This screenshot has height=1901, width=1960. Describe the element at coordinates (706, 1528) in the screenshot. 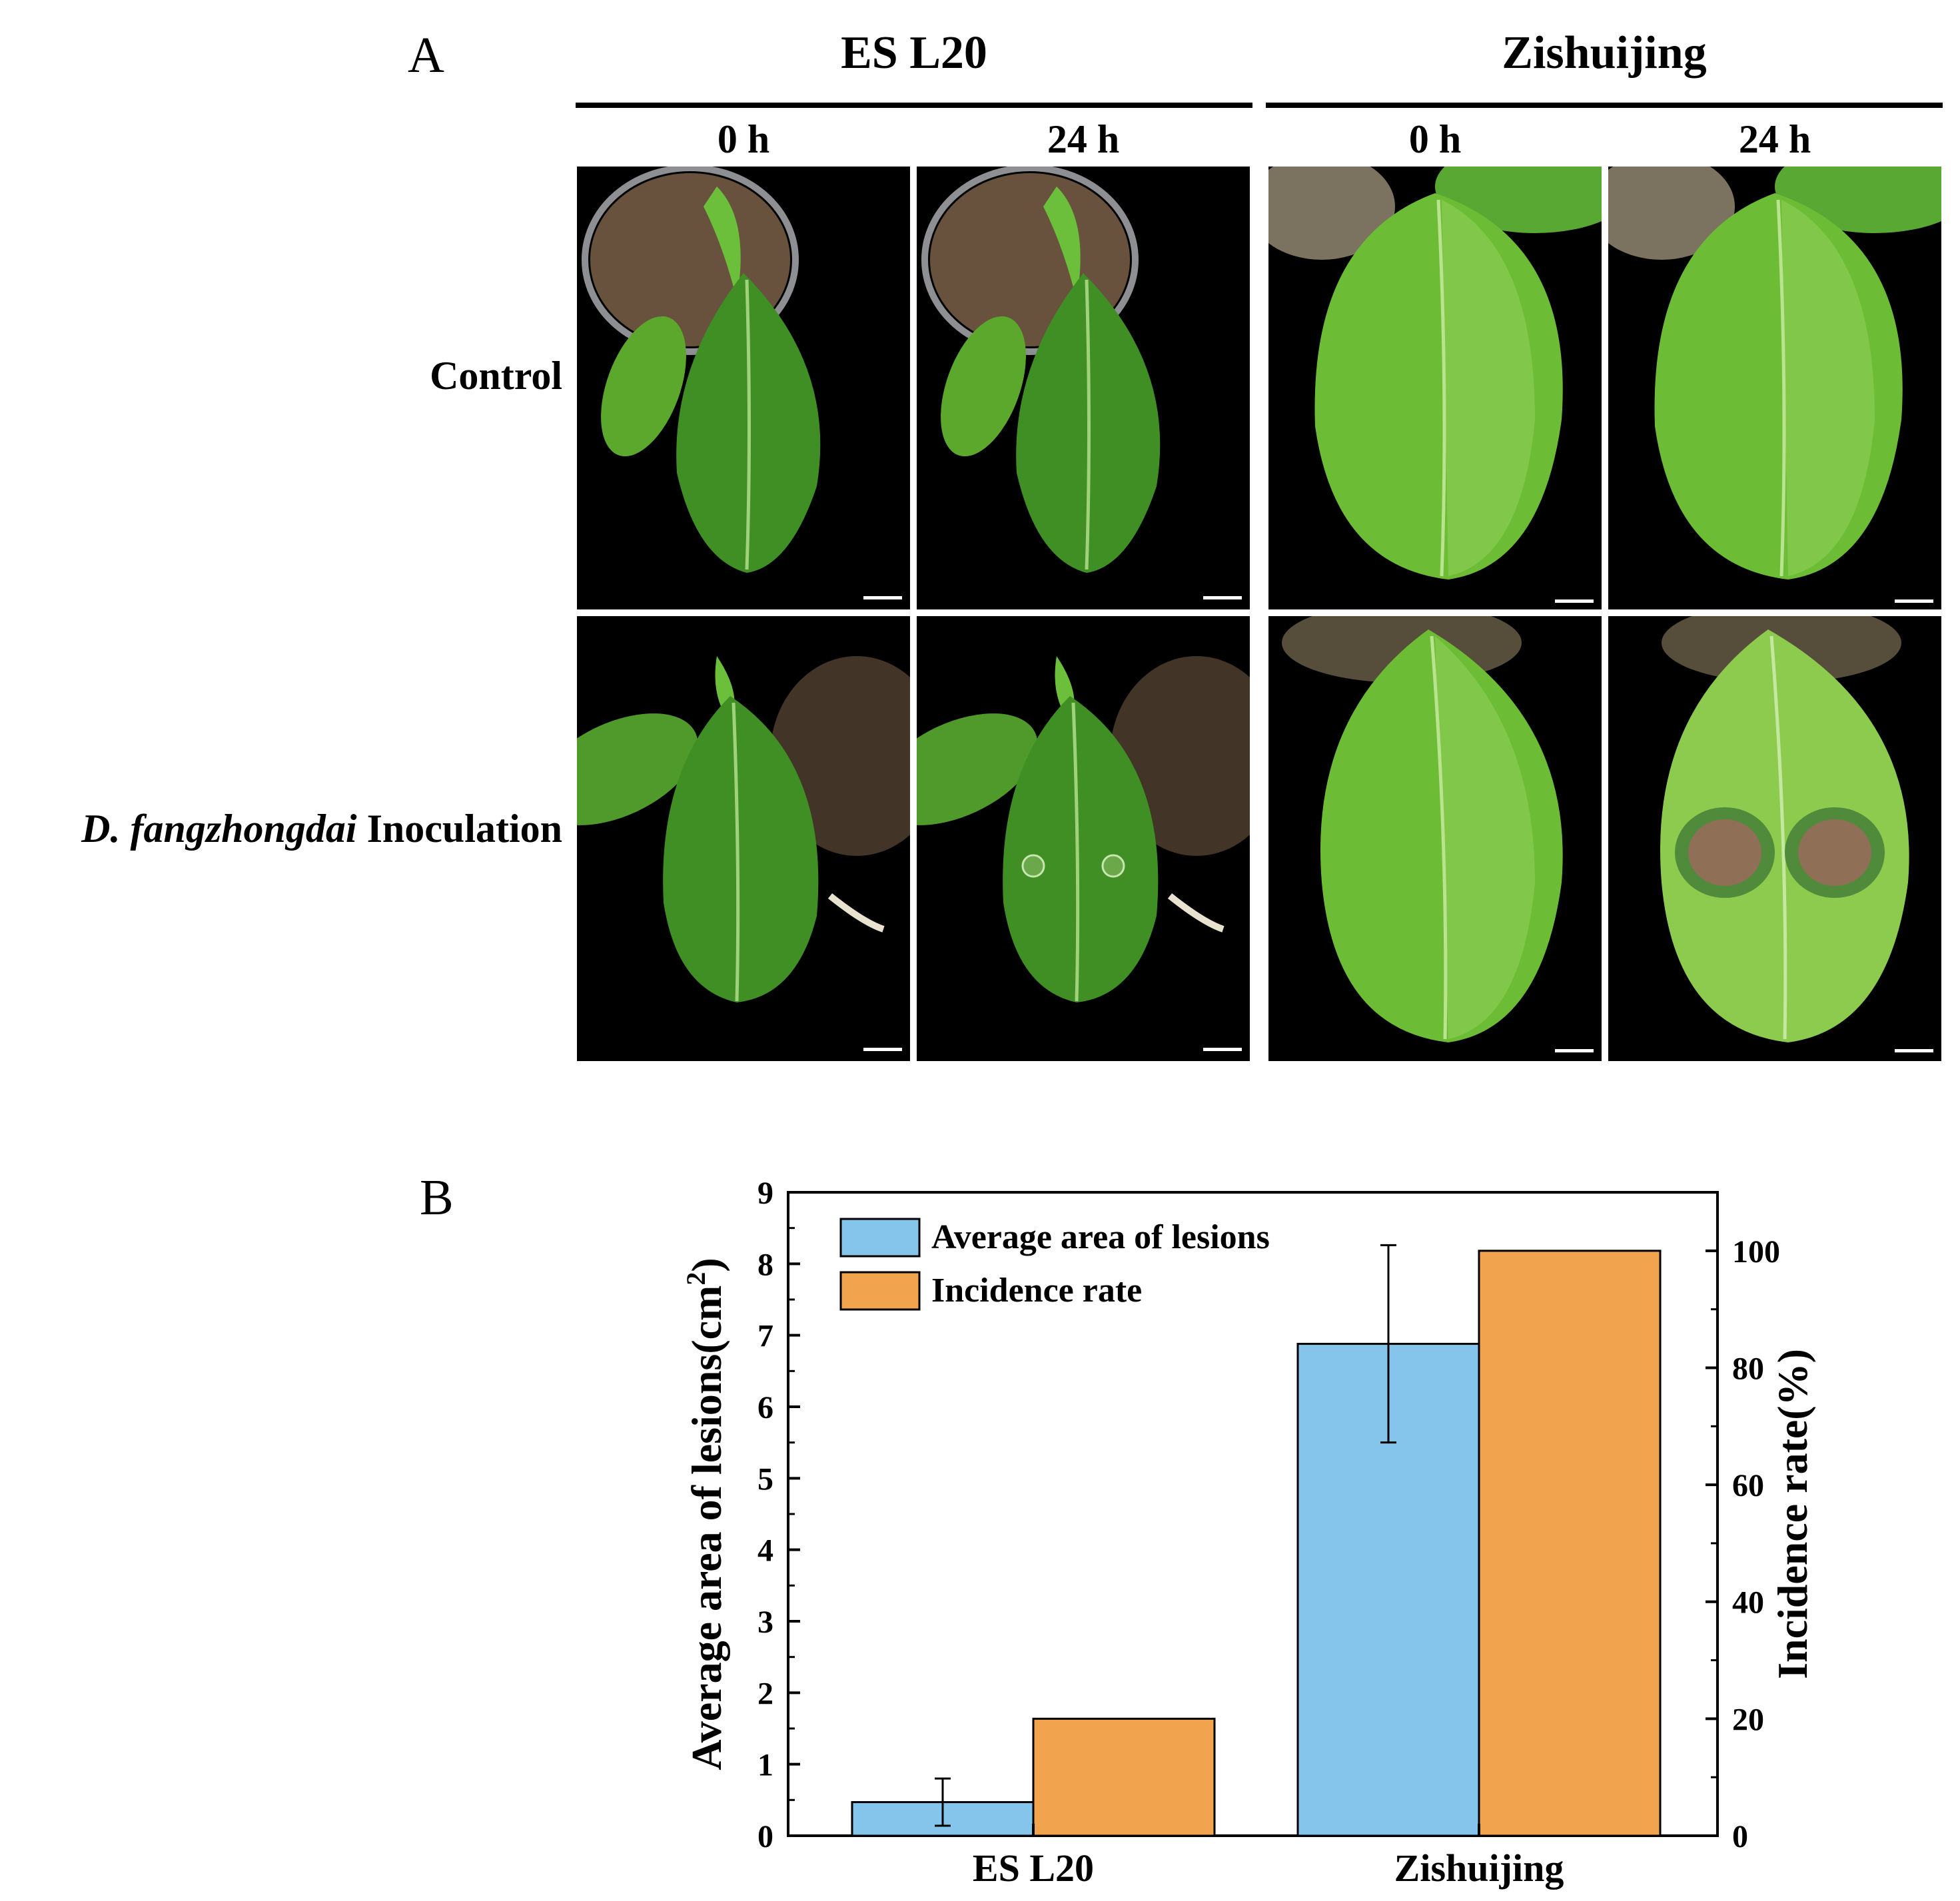

I see `y-axis-left-label-text: Average area of lesions(cm` at that location.